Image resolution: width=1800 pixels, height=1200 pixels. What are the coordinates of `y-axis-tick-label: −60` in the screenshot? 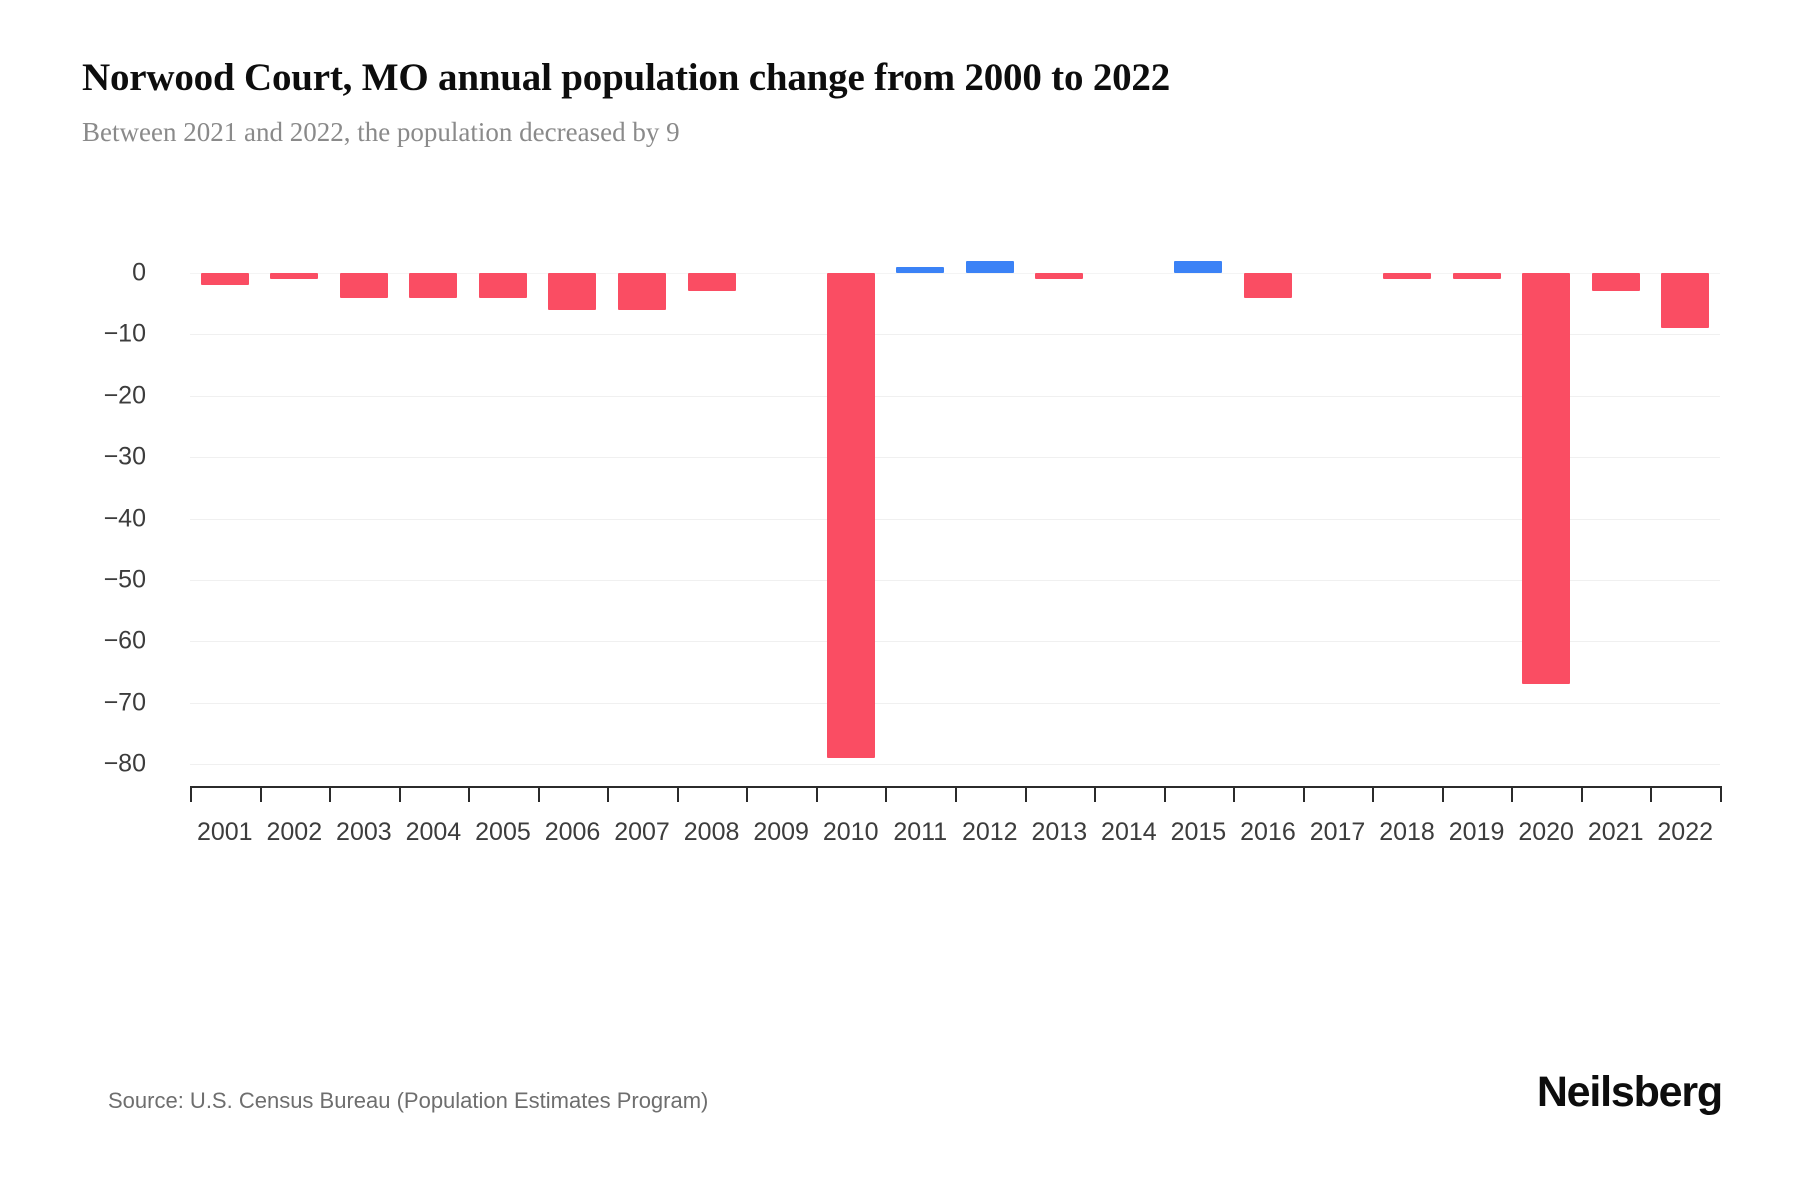 It's located at (124, 640).